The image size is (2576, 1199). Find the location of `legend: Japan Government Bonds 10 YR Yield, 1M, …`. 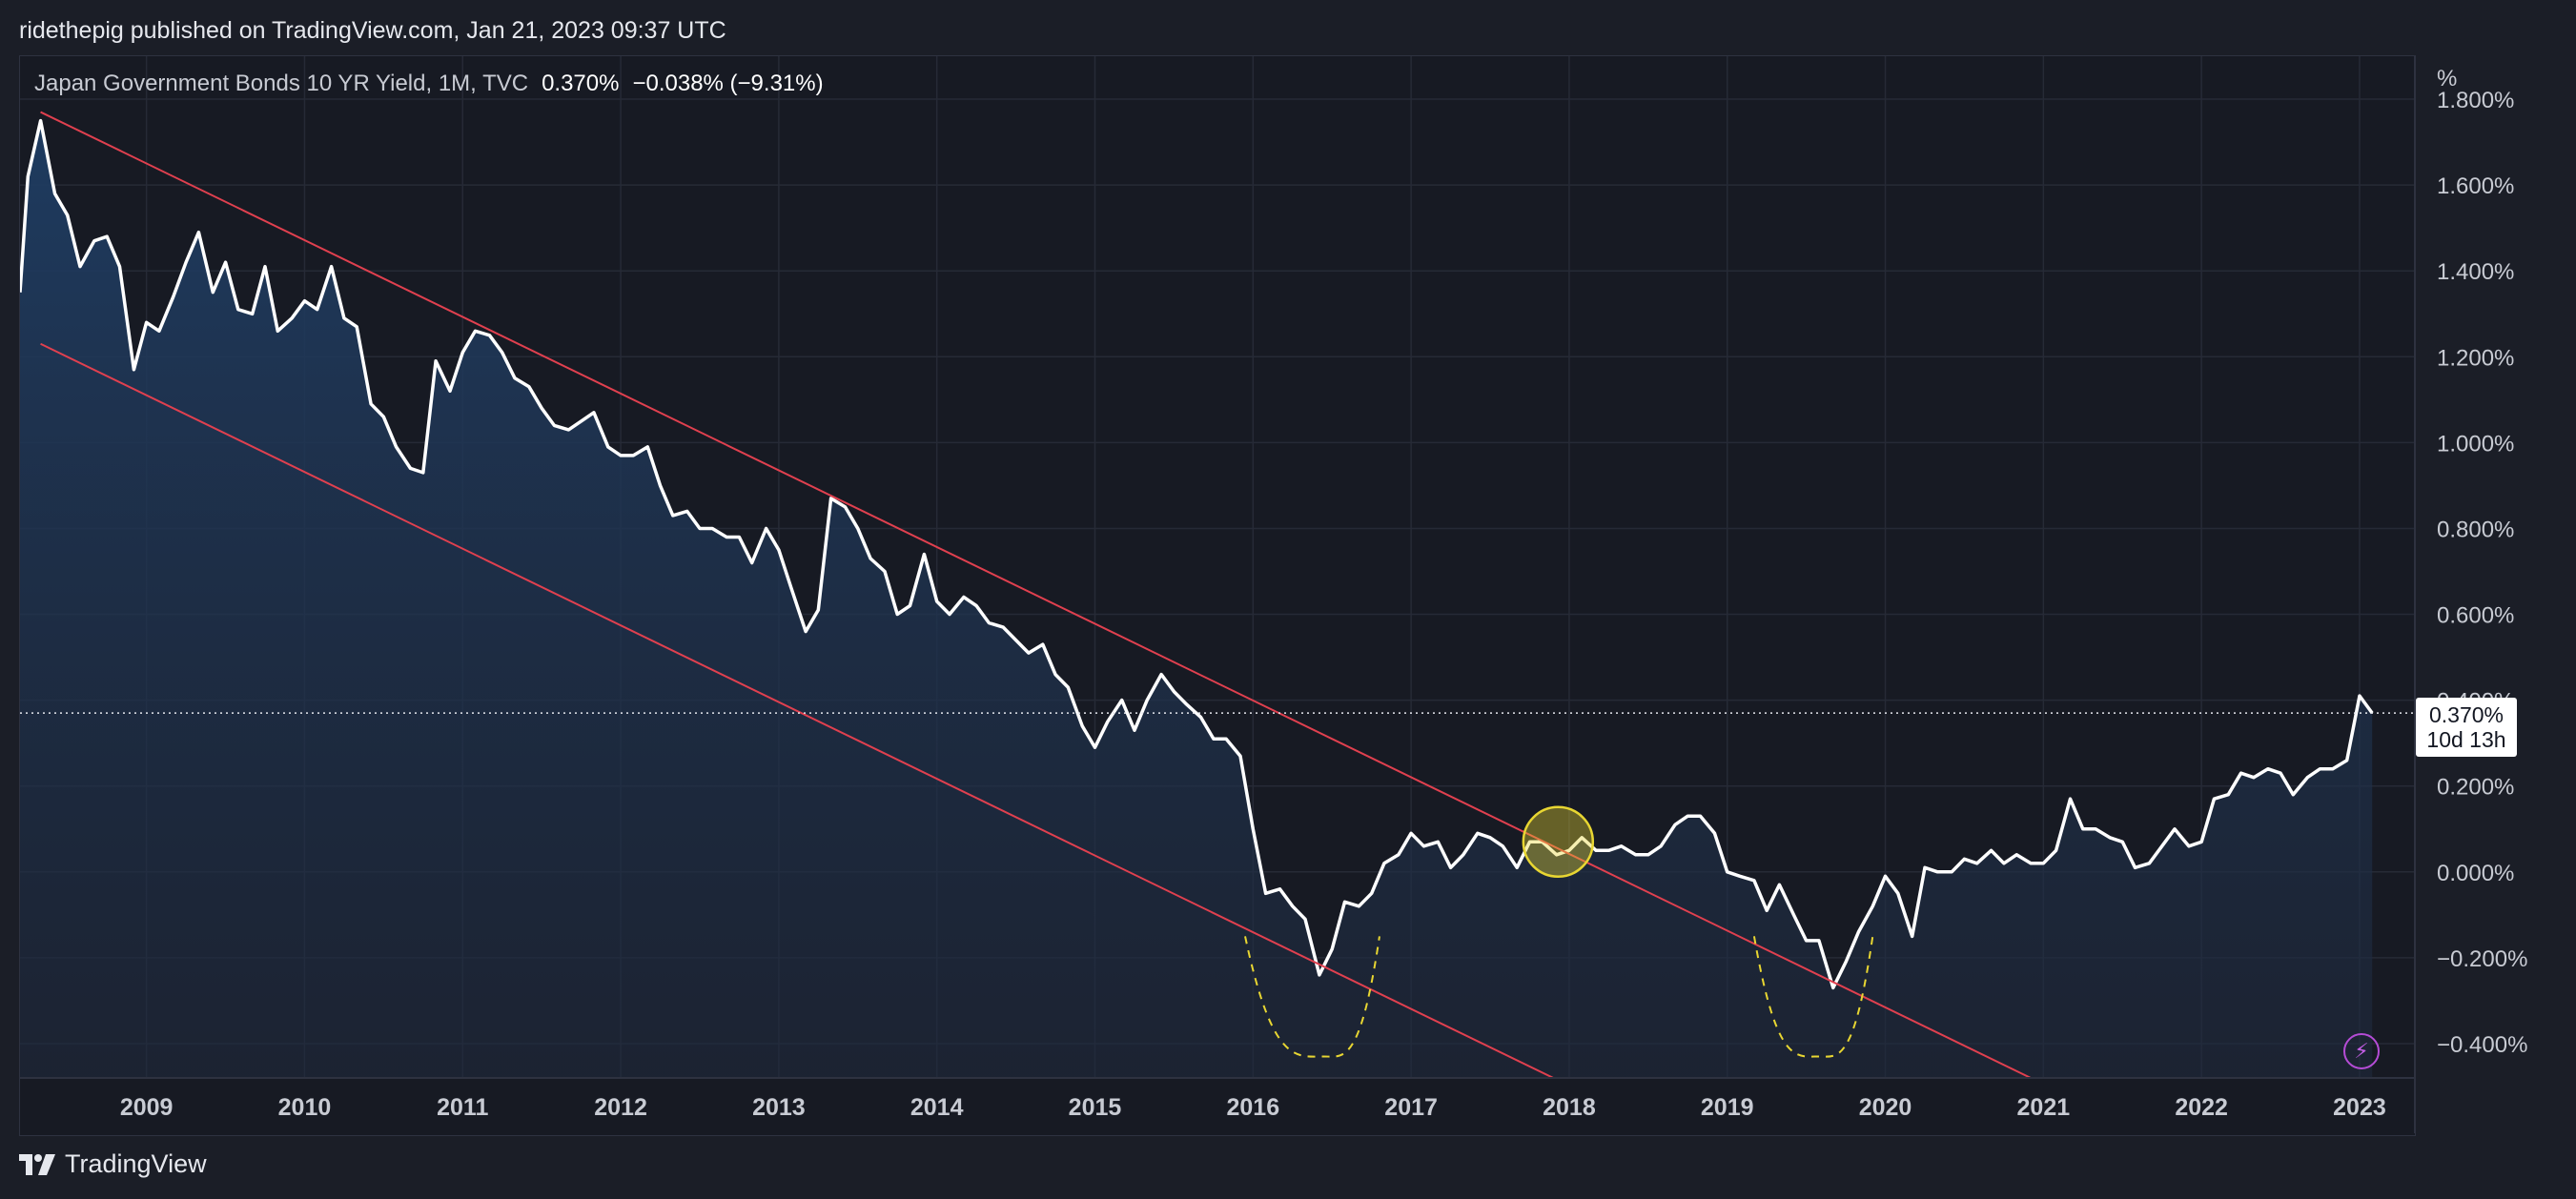

legend: Japan Government Bonds 10 YR Yield, 1M, … is located at coordinates (429, 84).